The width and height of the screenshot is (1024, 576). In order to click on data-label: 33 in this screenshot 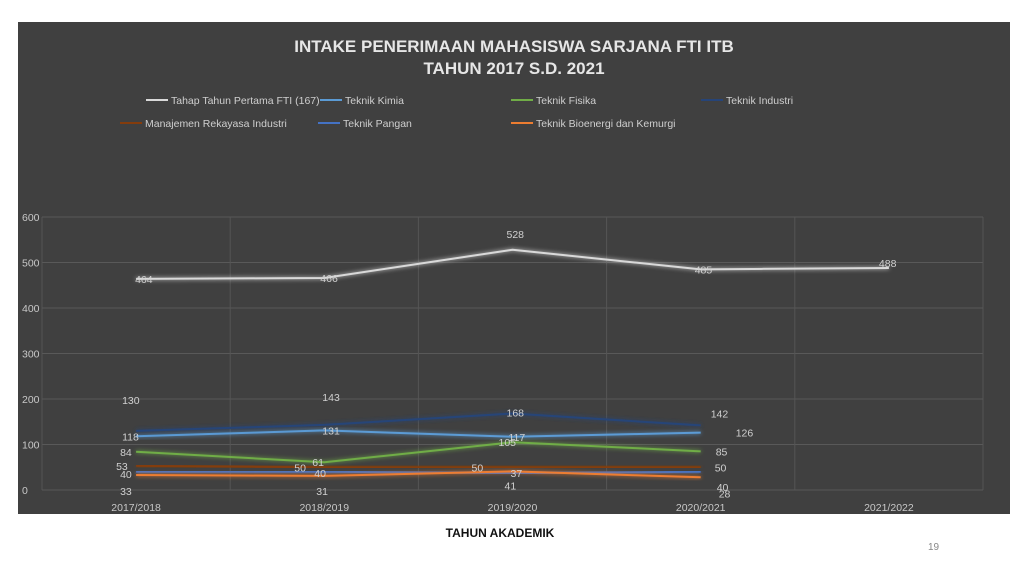, I will do `click(126, 492)`.